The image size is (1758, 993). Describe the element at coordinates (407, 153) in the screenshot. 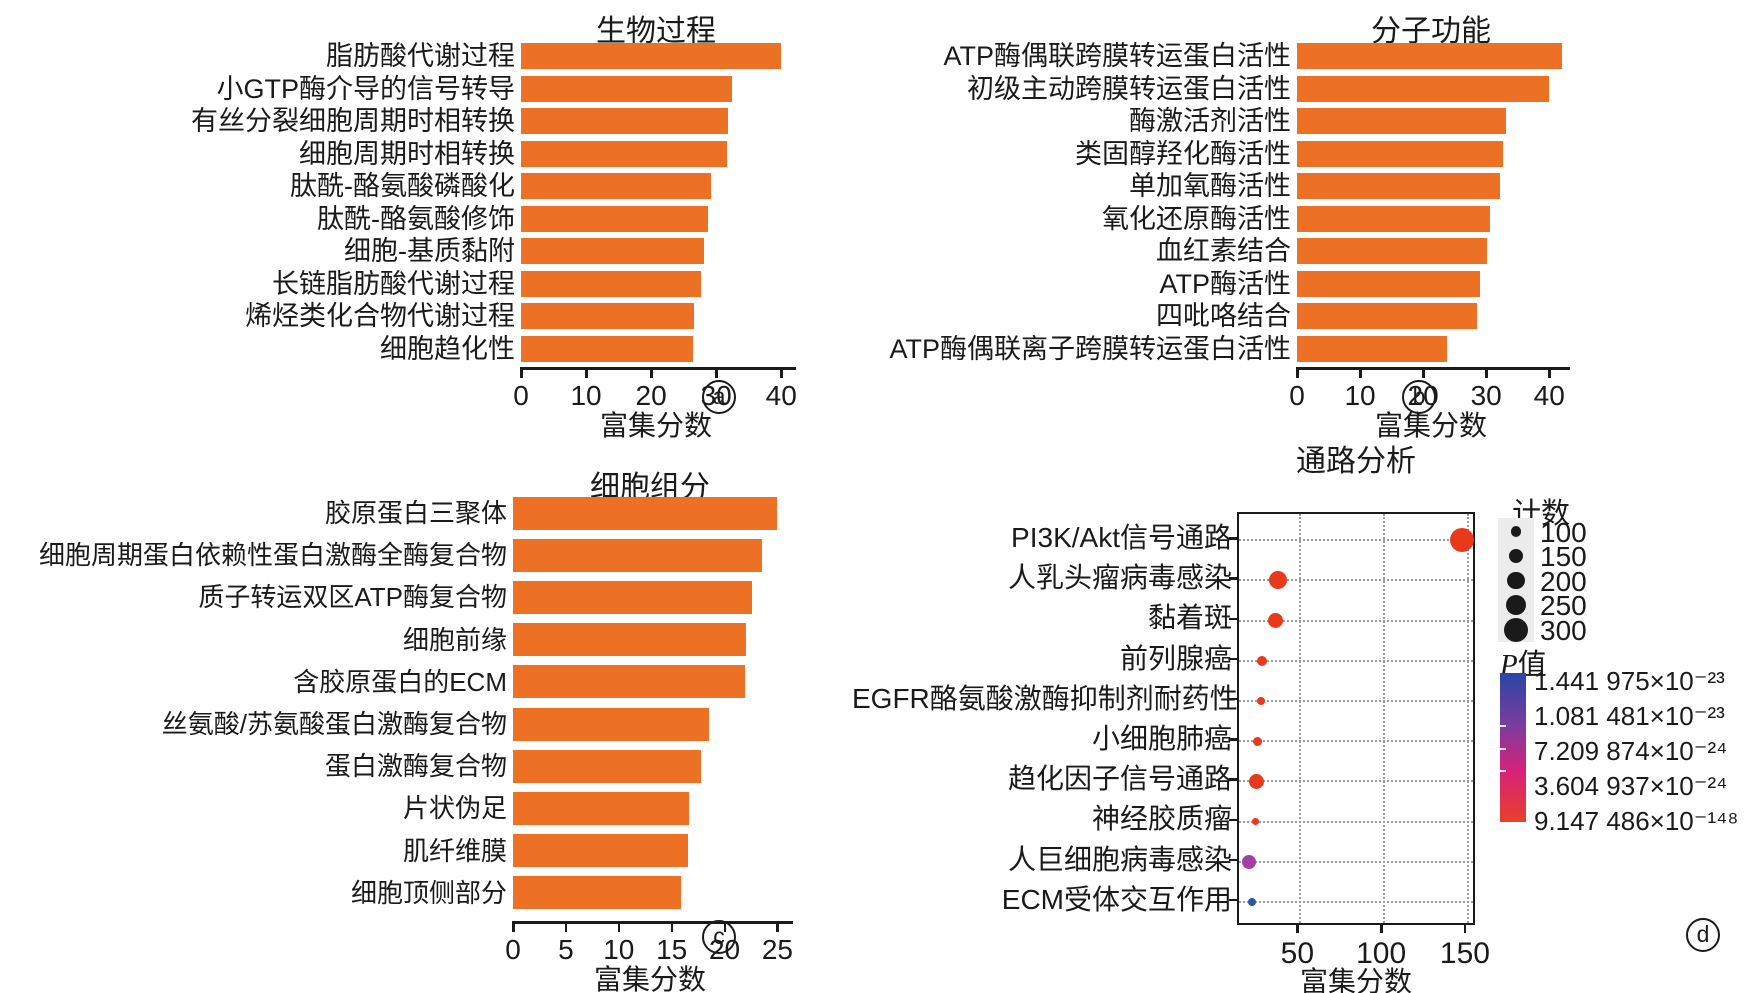

I see `bar-label: 细胞周期时相转换` at that location.